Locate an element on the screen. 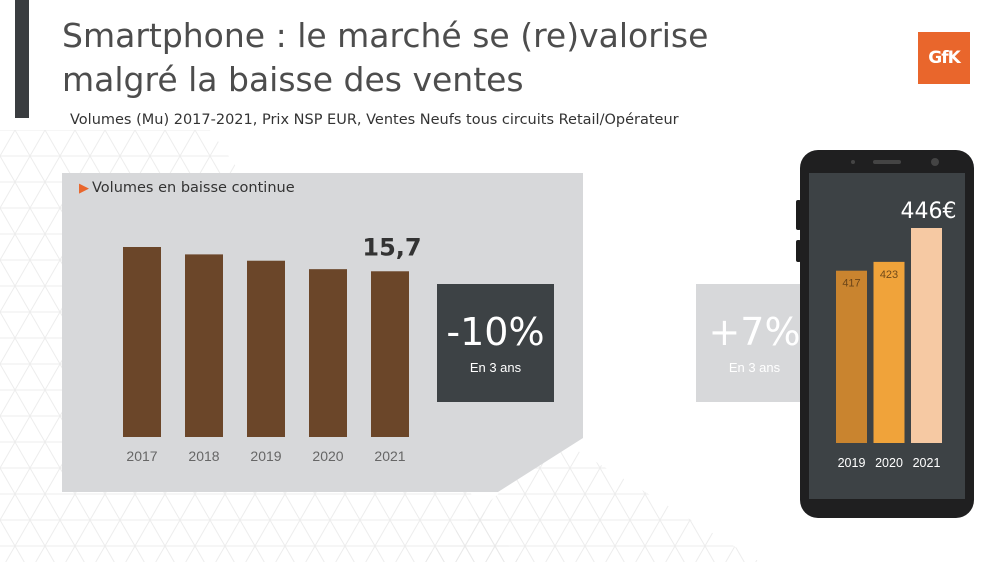 Image resolution: width=1000 pixels, height=562 pixels. price-x-tick-label: 2019 is located at coordinates (852, 463).